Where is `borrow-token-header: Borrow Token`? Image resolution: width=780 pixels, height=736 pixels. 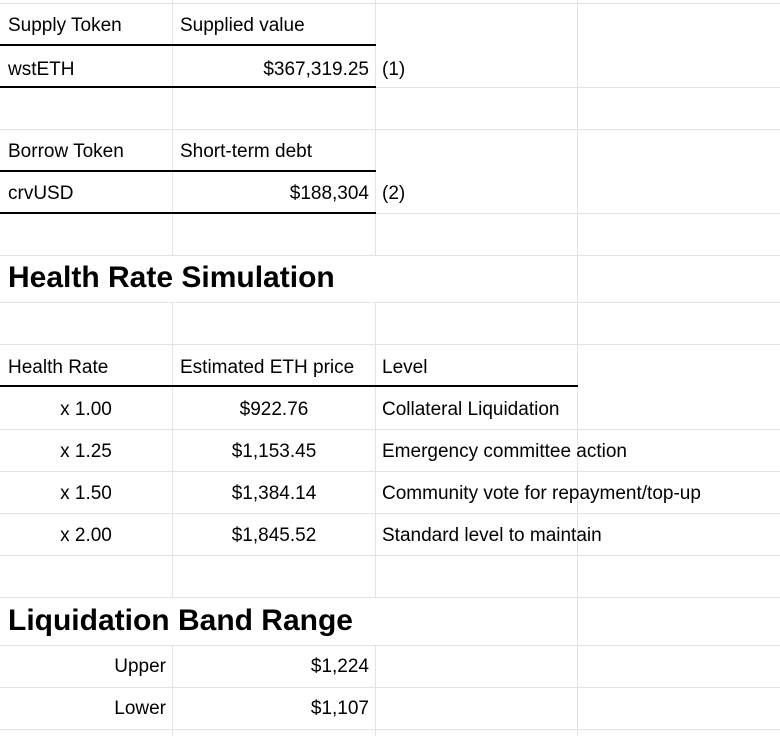
borrow-token-header: Borrow Token is located at coordinates (66, 151).